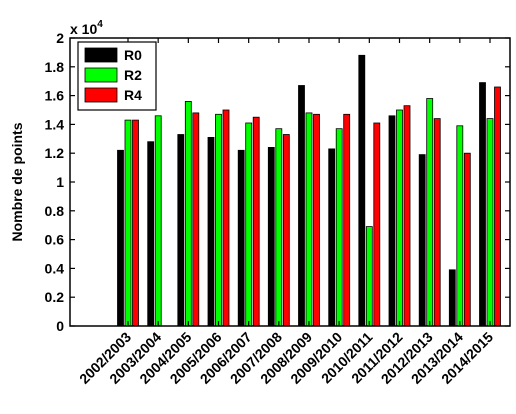 This screenshot has height=414, width=516. Describe the element at coordinates (101, 95) in the screenshot. I see `legend-swatch-r4` at that location.